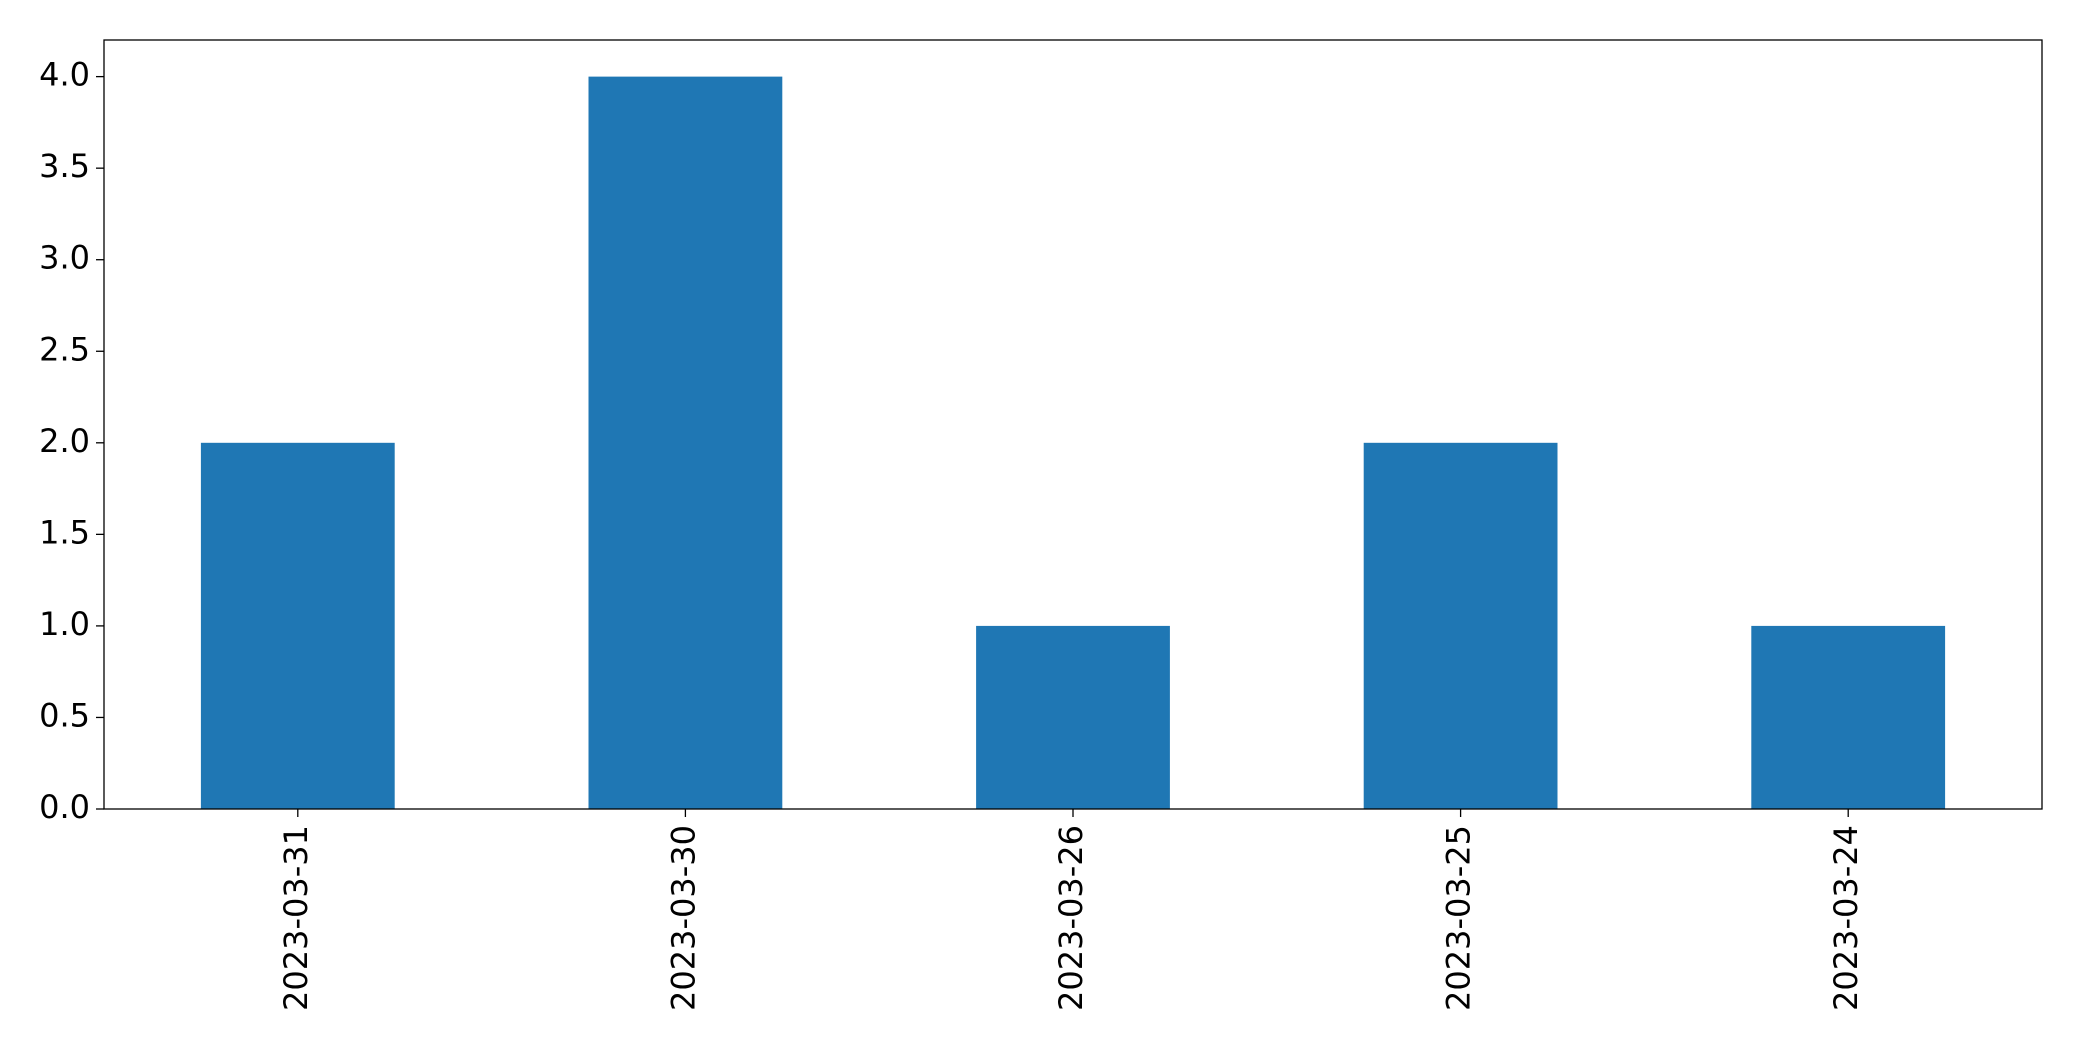 The width and height of the screenshot is (2082, 1061). What do you see at coordinates (64, 258) in the screenshot?
I see `y-tick-label: 3.0` at bounding box center [64, 258].